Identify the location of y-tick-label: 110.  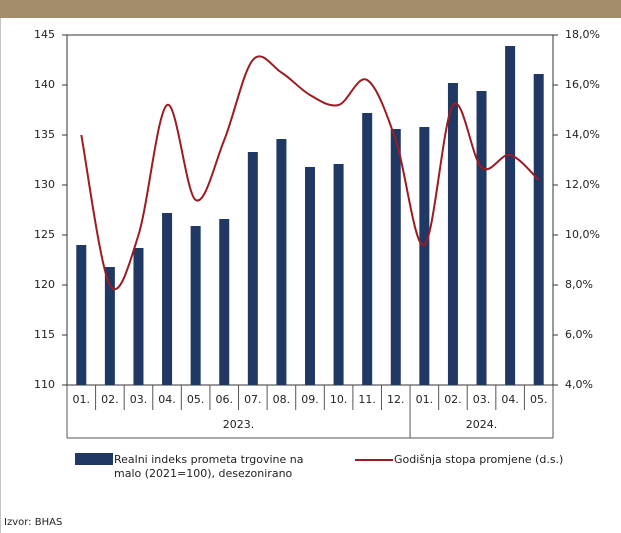
(44, 384).